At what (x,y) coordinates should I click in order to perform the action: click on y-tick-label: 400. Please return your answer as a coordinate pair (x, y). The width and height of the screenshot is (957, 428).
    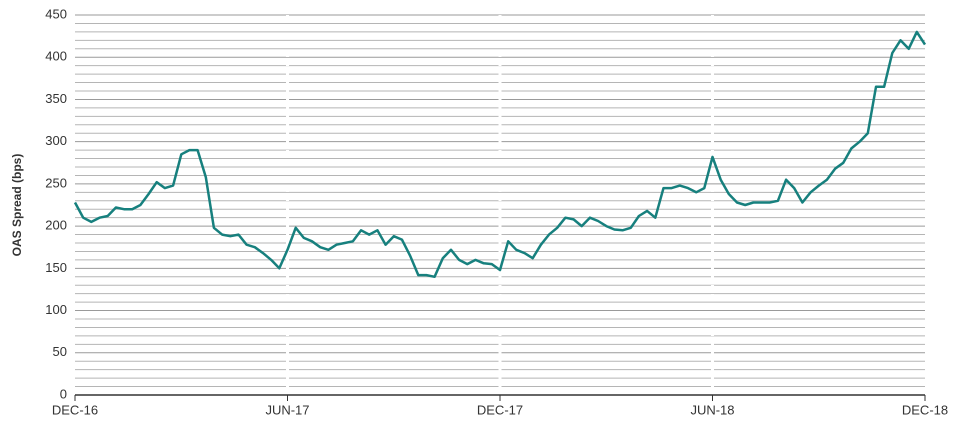
    Looking at the image, I should click on (56, 56).